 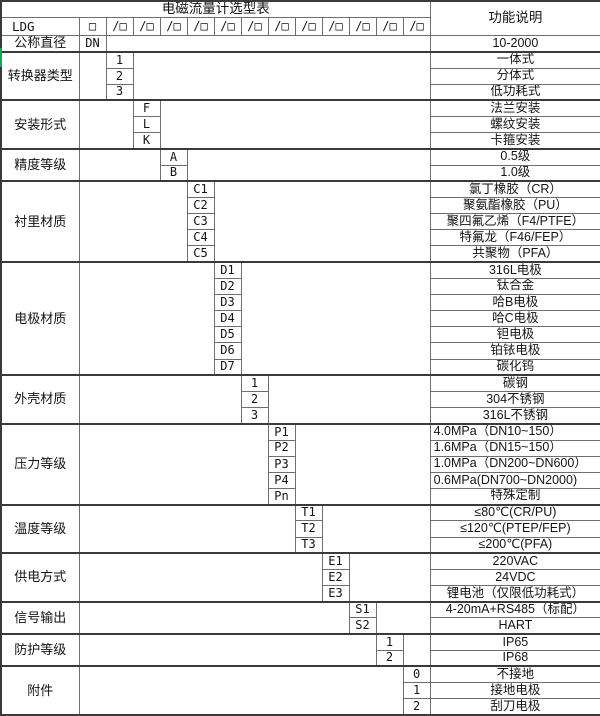 I want to click on code-cell: F, so click(x=146, y=108).